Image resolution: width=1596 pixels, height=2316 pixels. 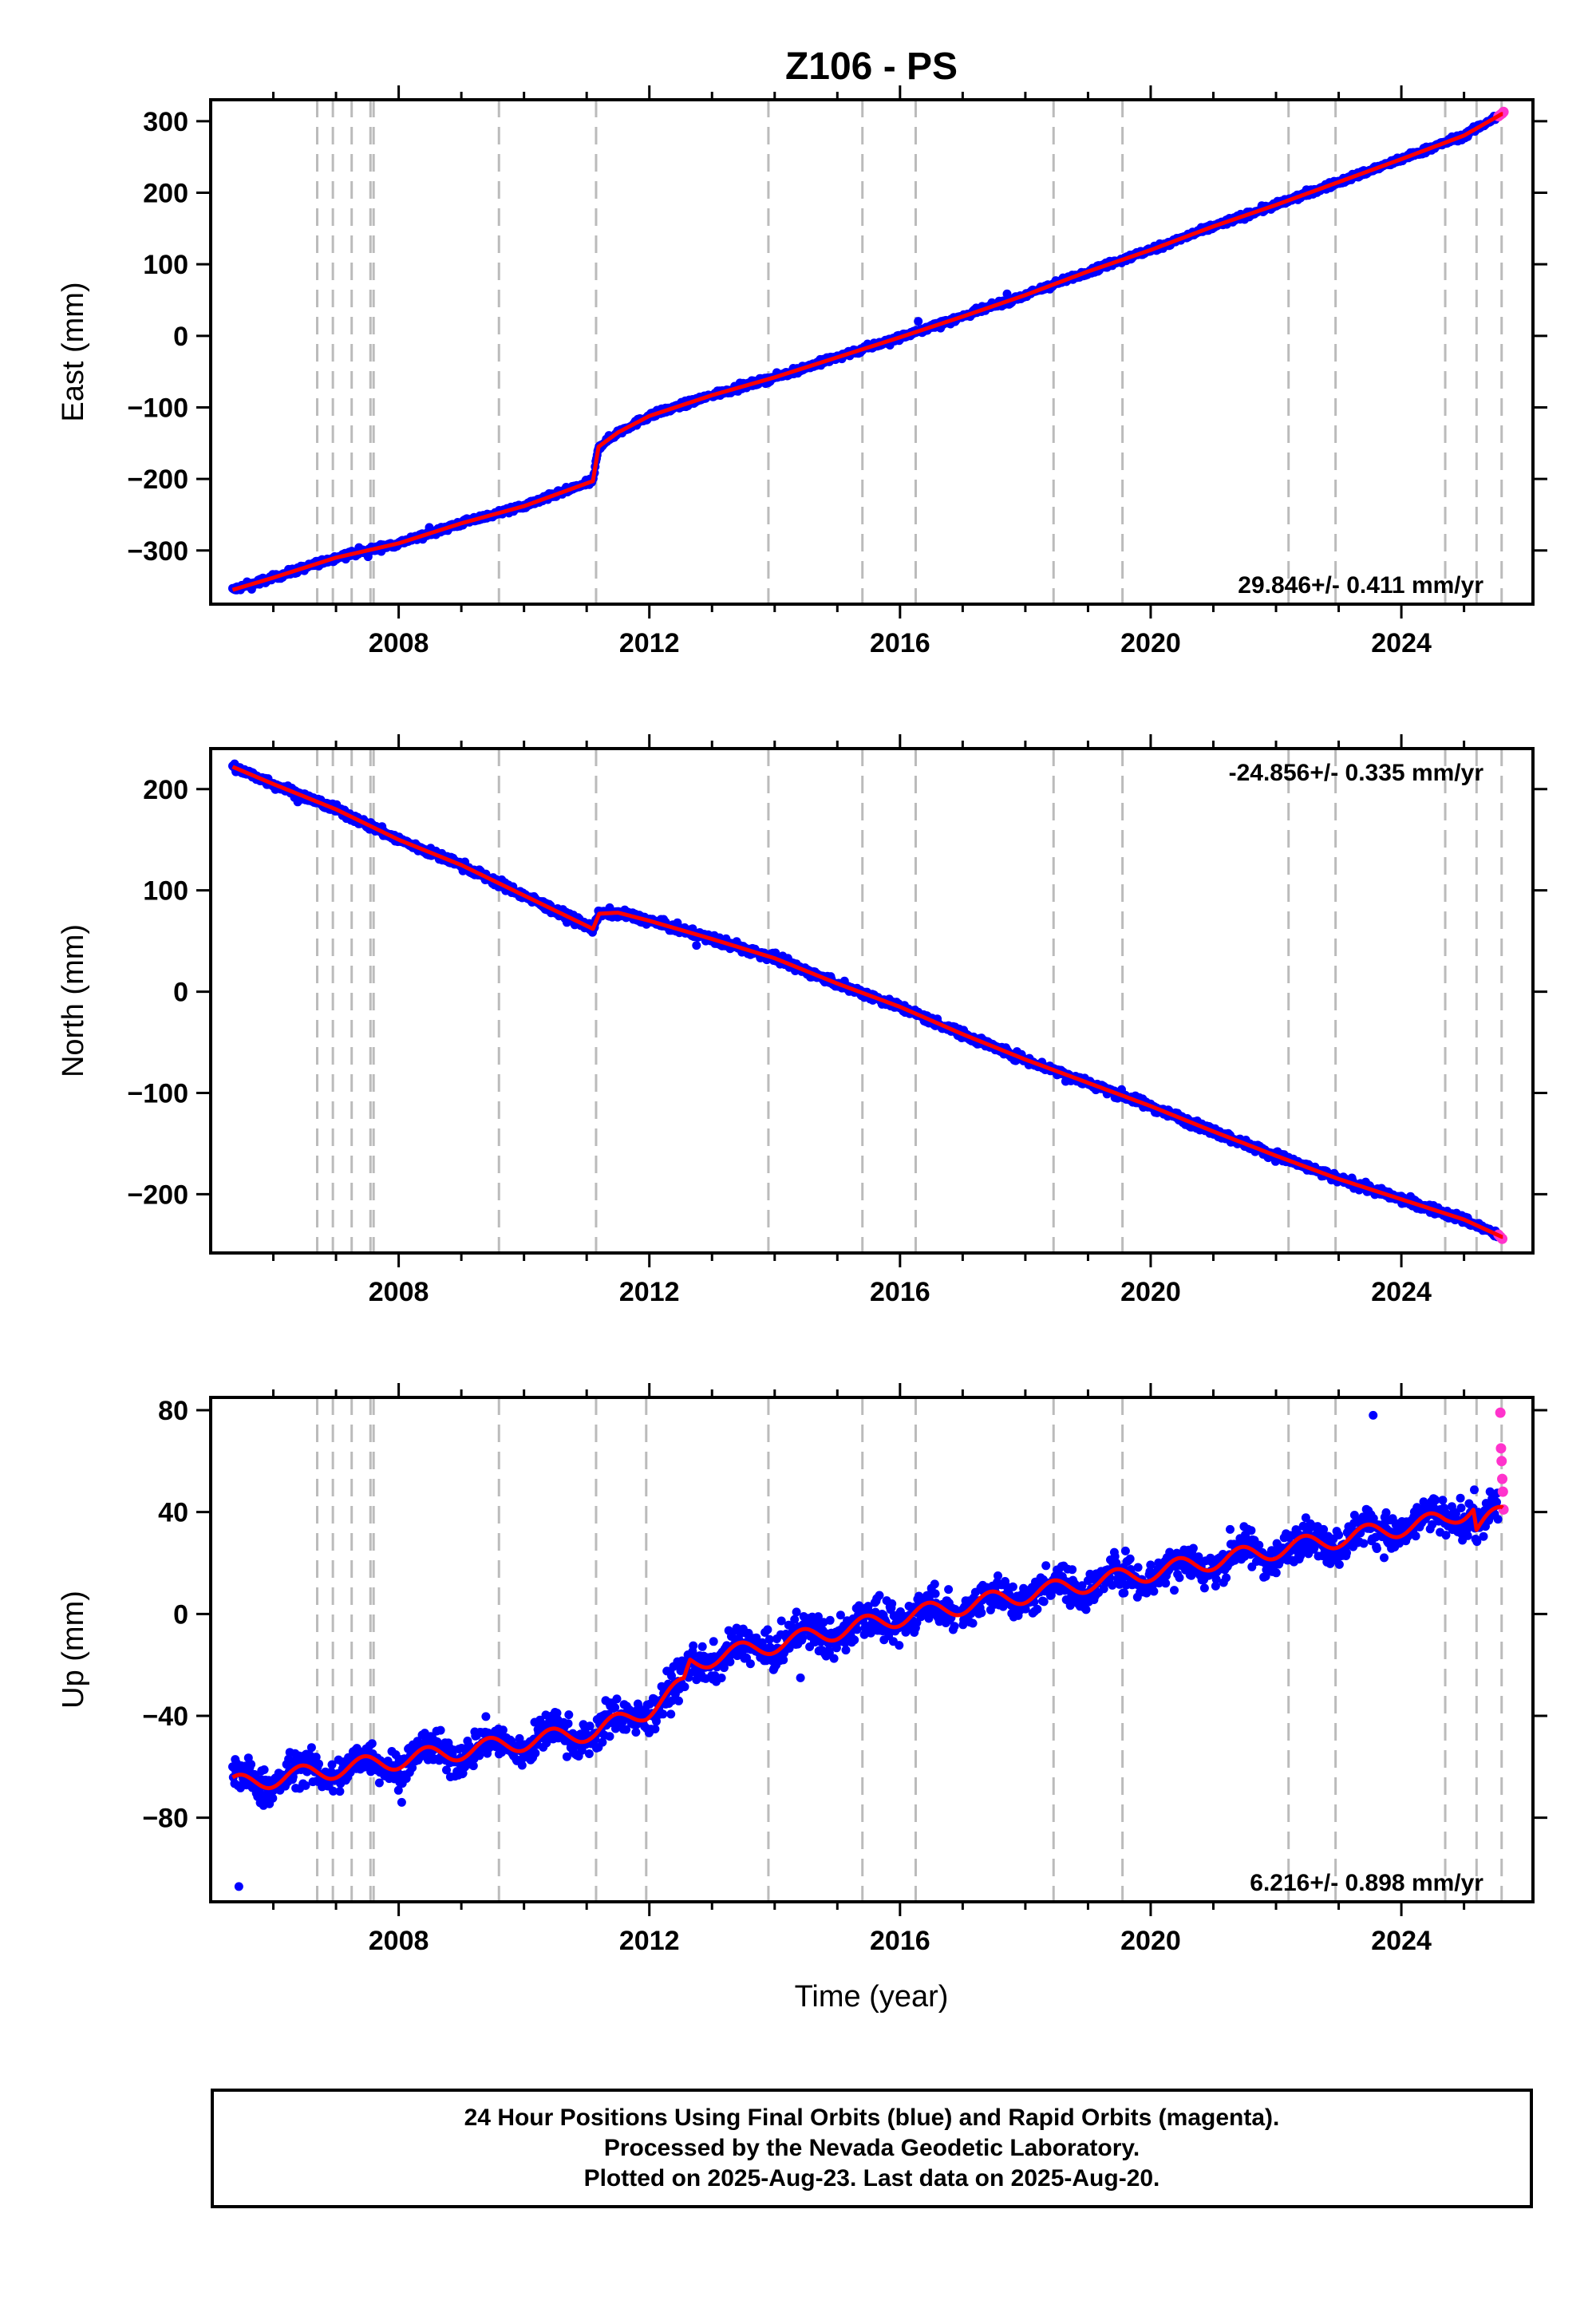 I want to click on rate-label: 29.846+/- 0.411 mm/yr, so click(x=1360, y=585).